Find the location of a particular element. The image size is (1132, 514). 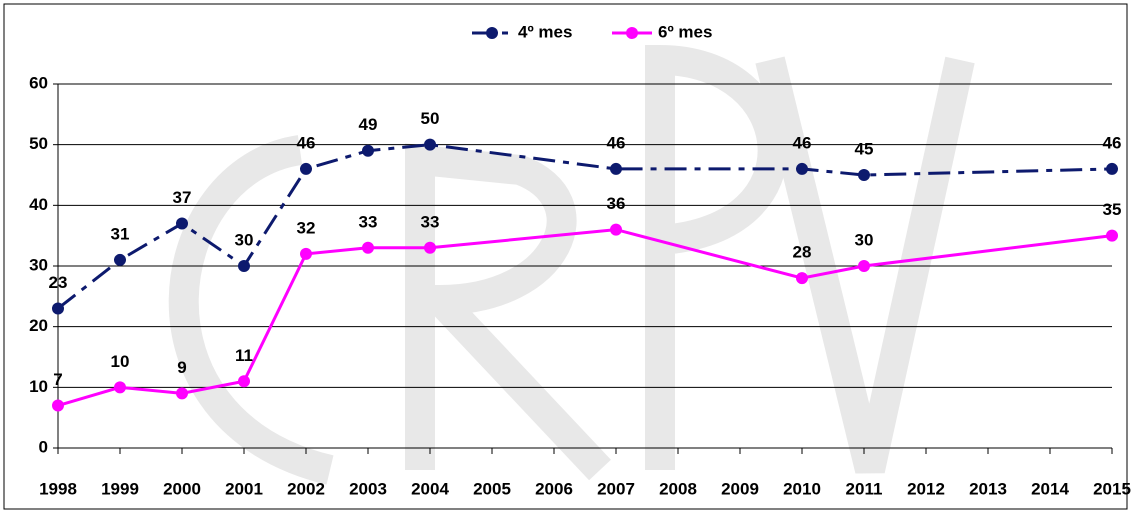

data-label: 37 is located at coordinates (182, 197).